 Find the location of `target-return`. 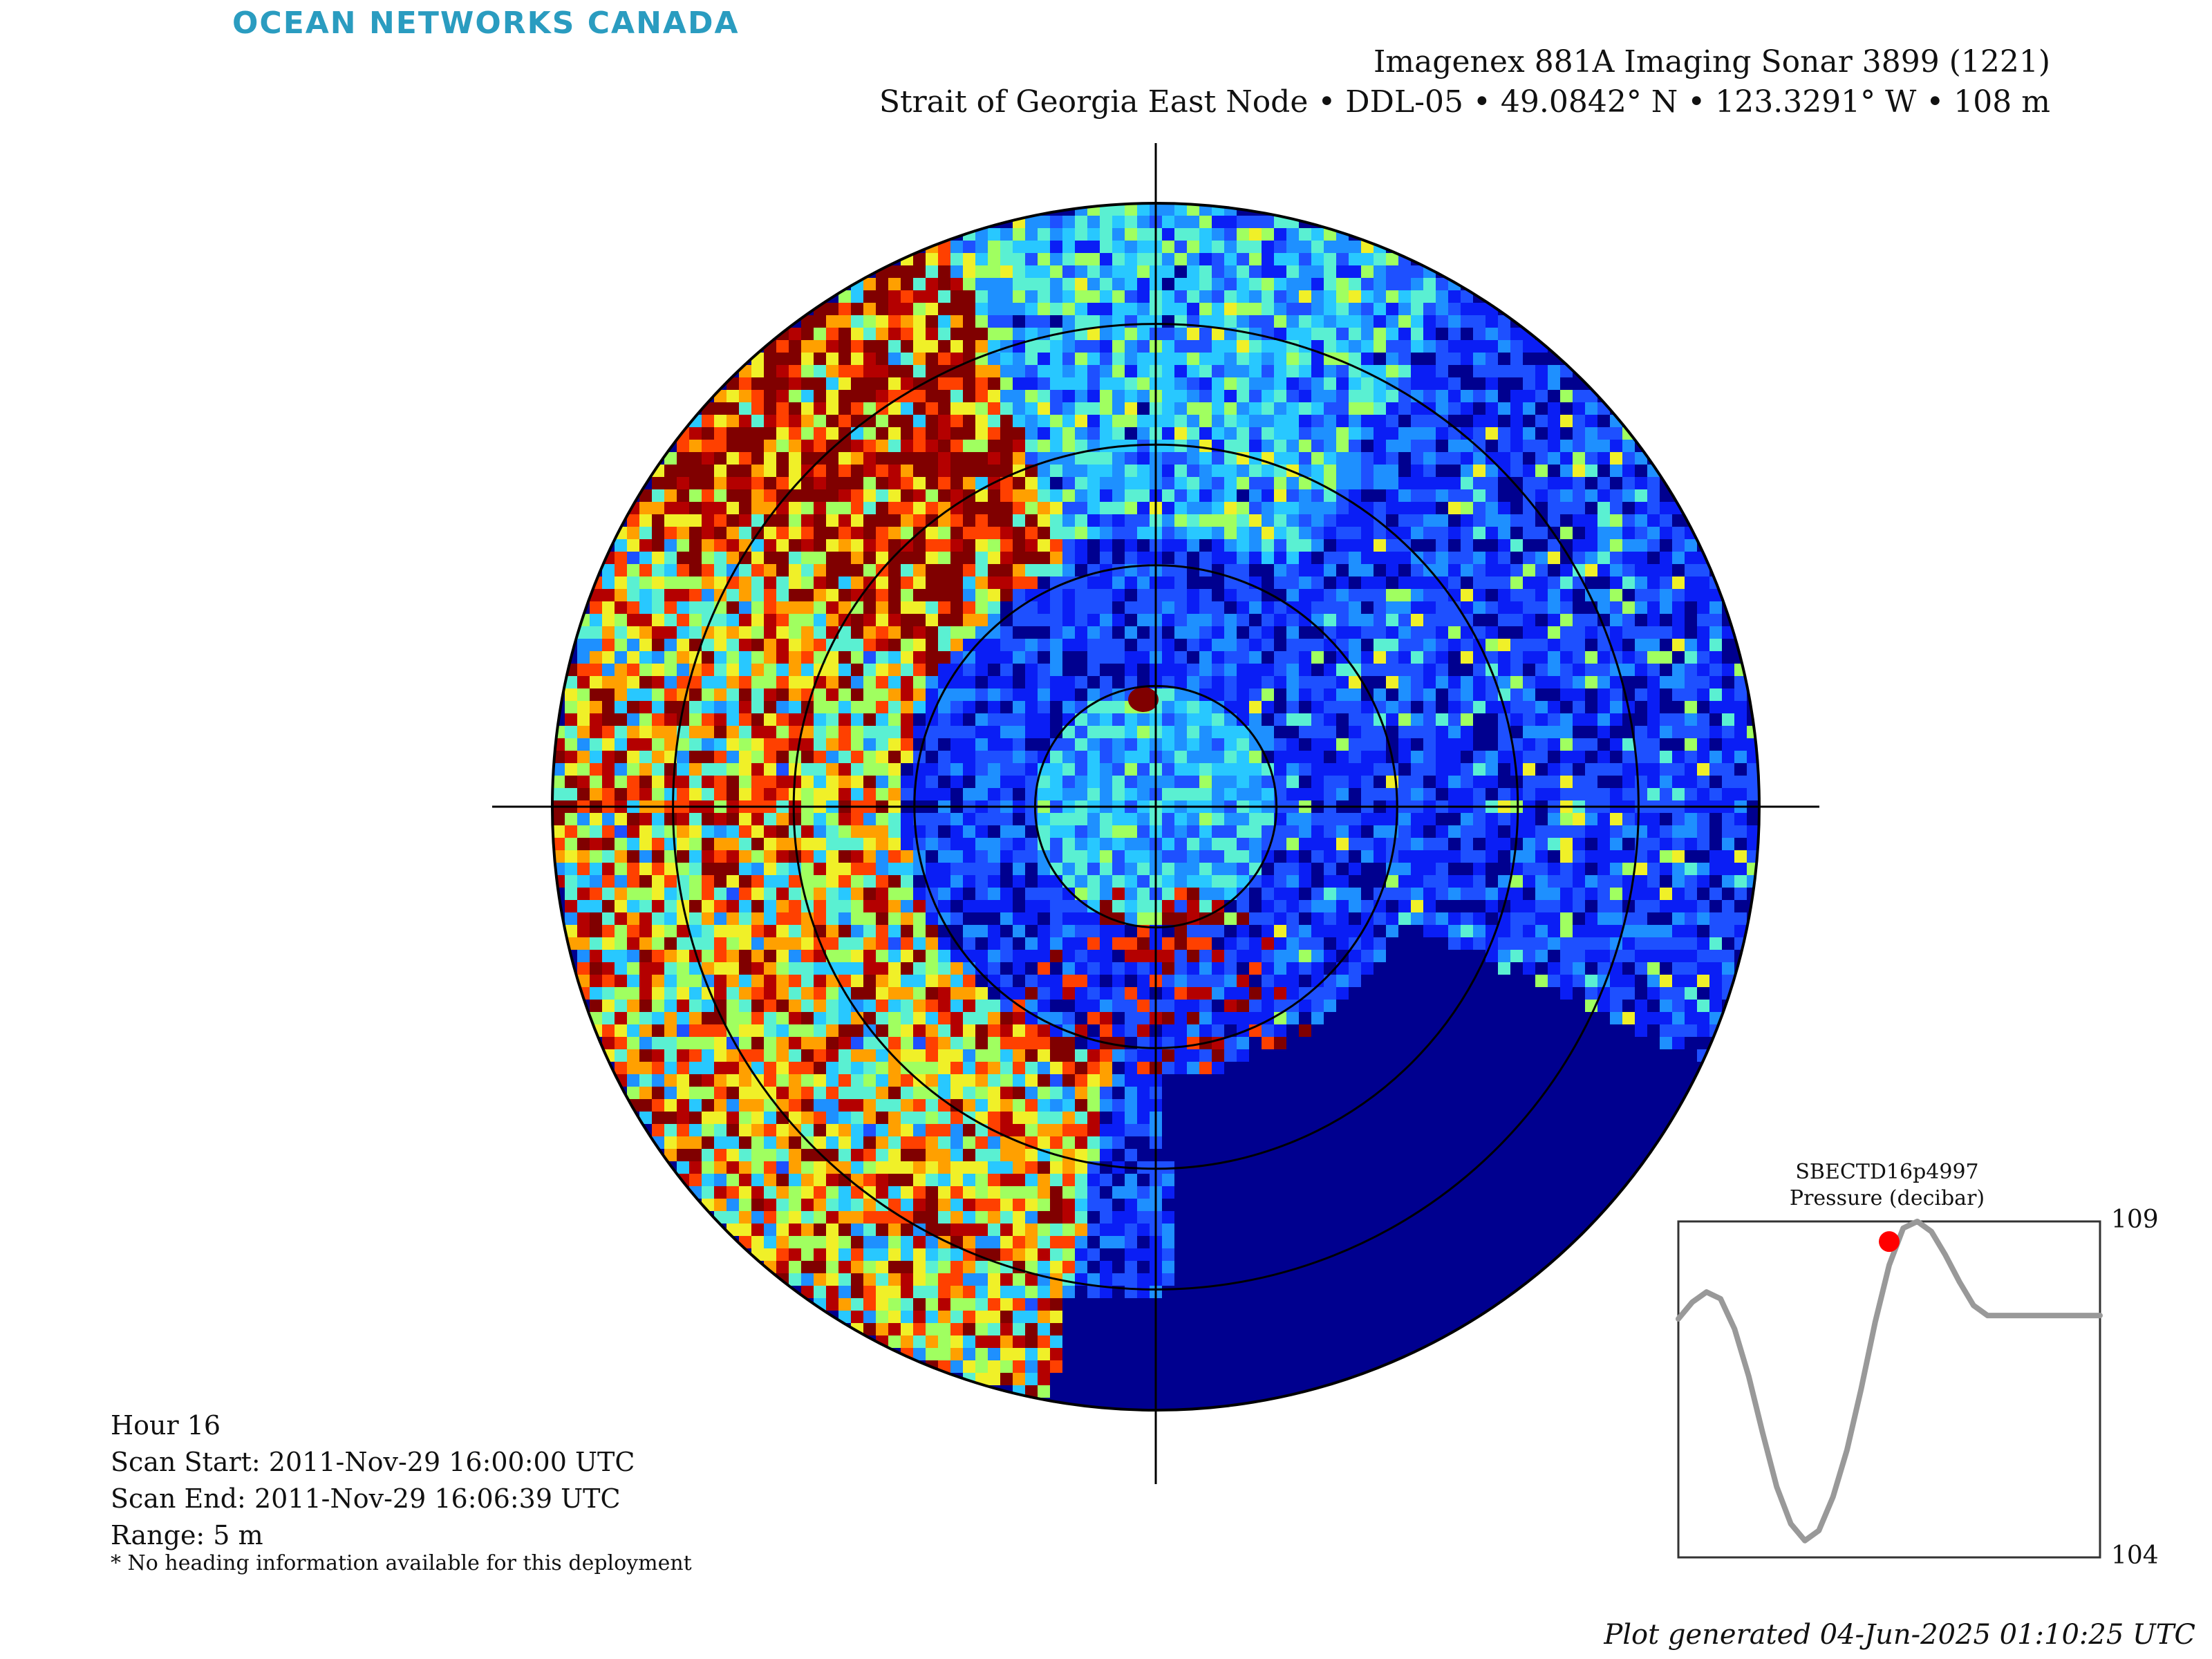

target-return is located at coordinates (1143, 699).